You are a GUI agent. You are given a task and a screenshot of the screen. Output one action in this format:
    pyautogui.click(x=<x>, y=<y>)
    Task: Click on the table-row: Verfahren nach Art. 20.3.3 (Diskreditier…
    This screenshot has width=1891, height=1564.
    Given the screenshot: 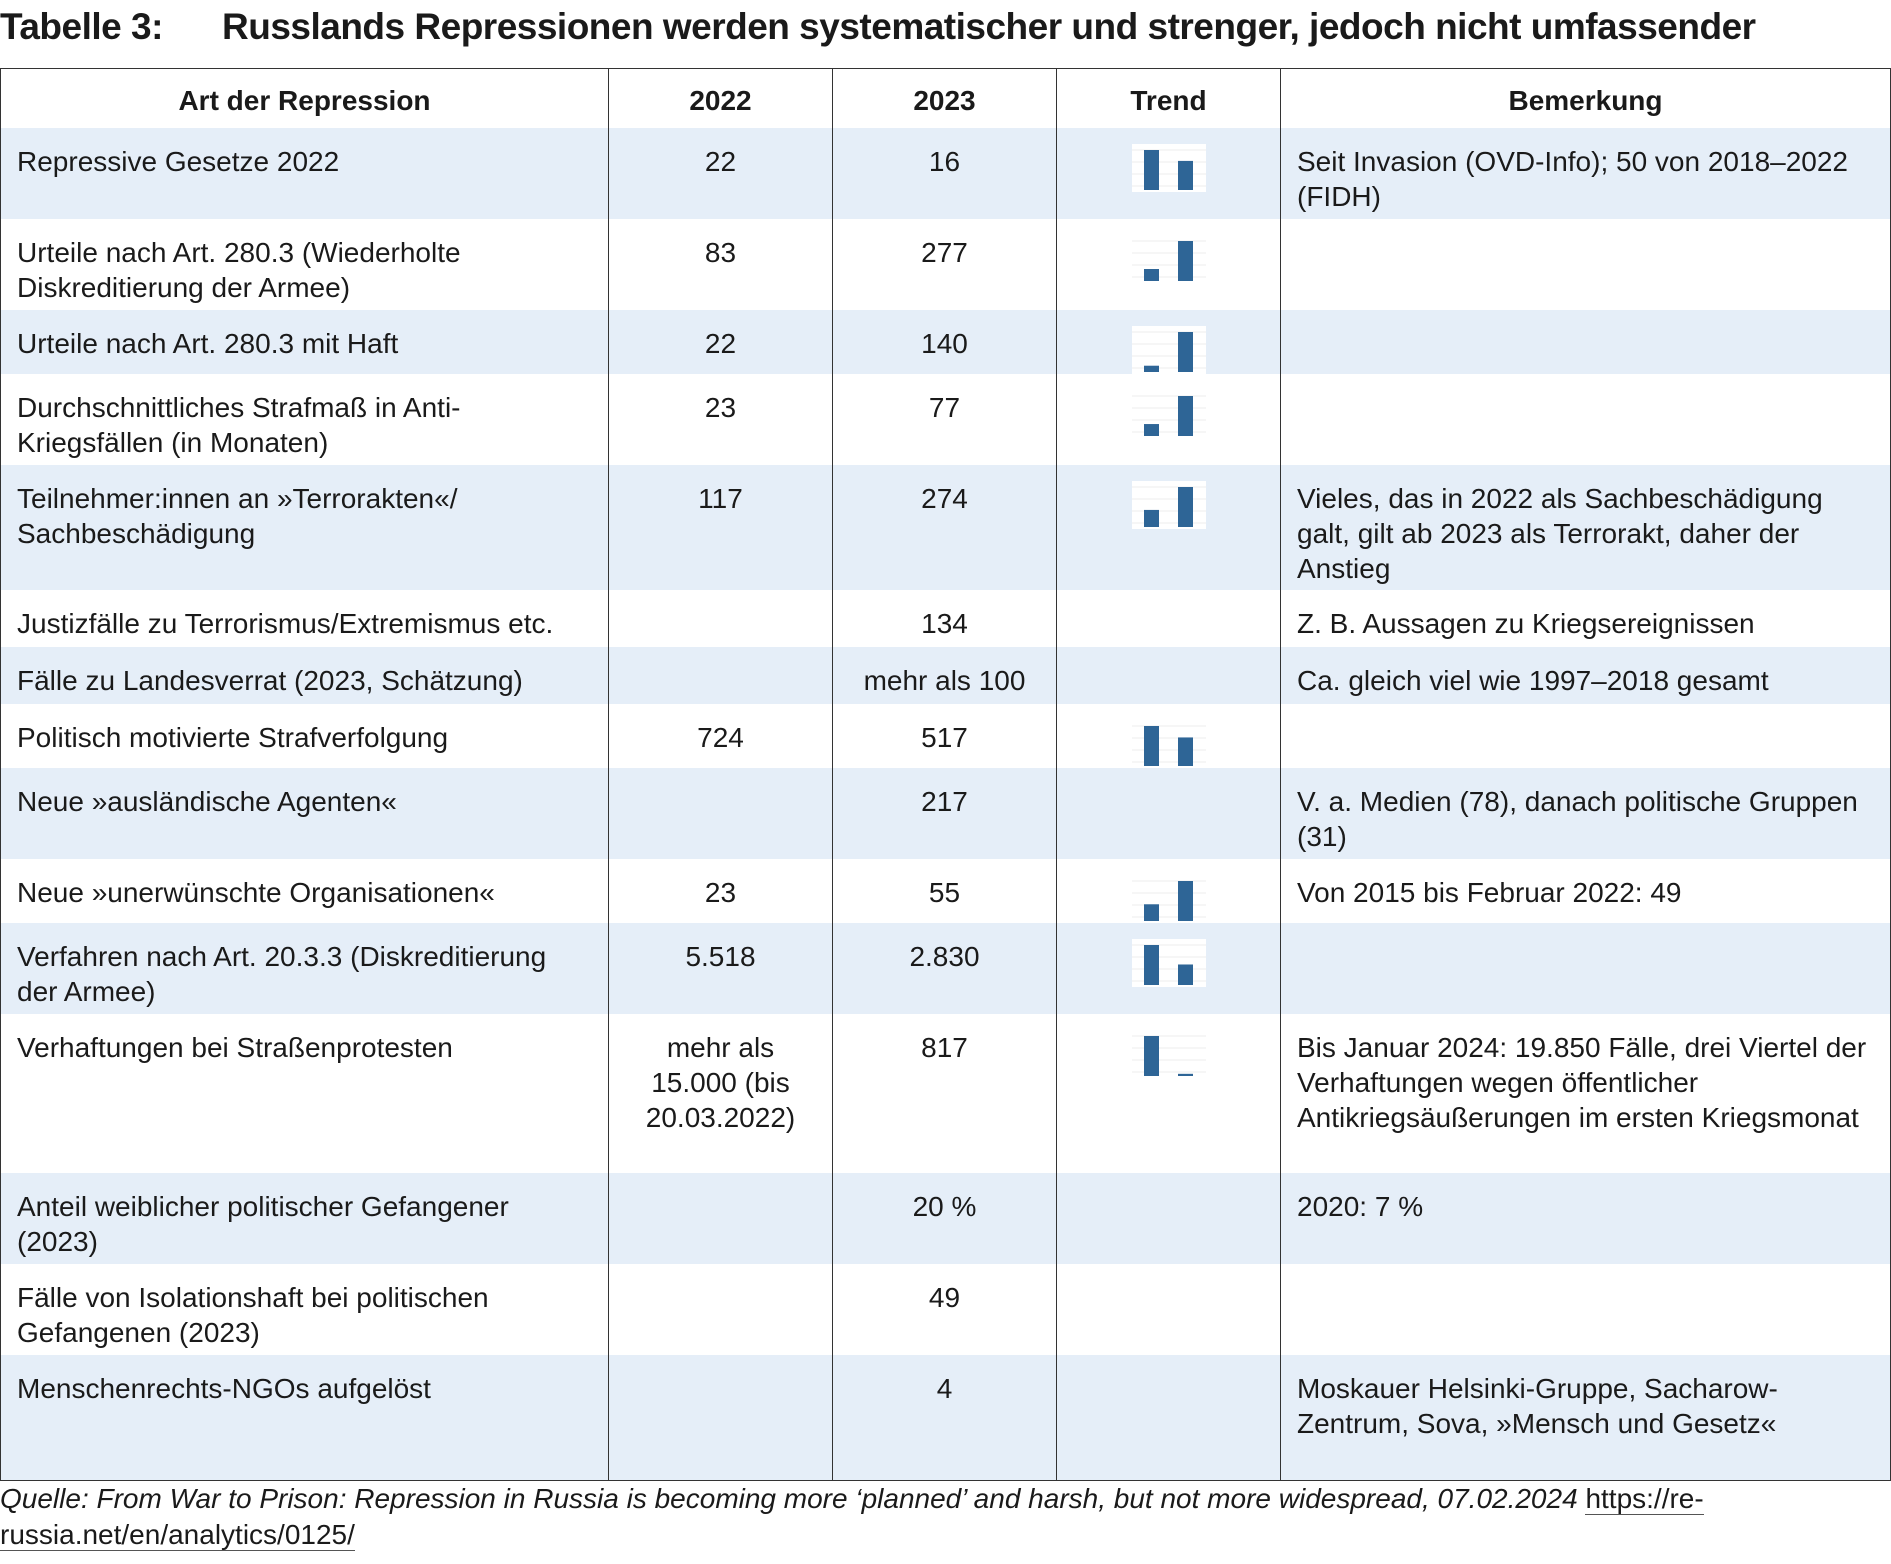 What is the action you would take?
    pyautogui.click(x=945, y=968)
    